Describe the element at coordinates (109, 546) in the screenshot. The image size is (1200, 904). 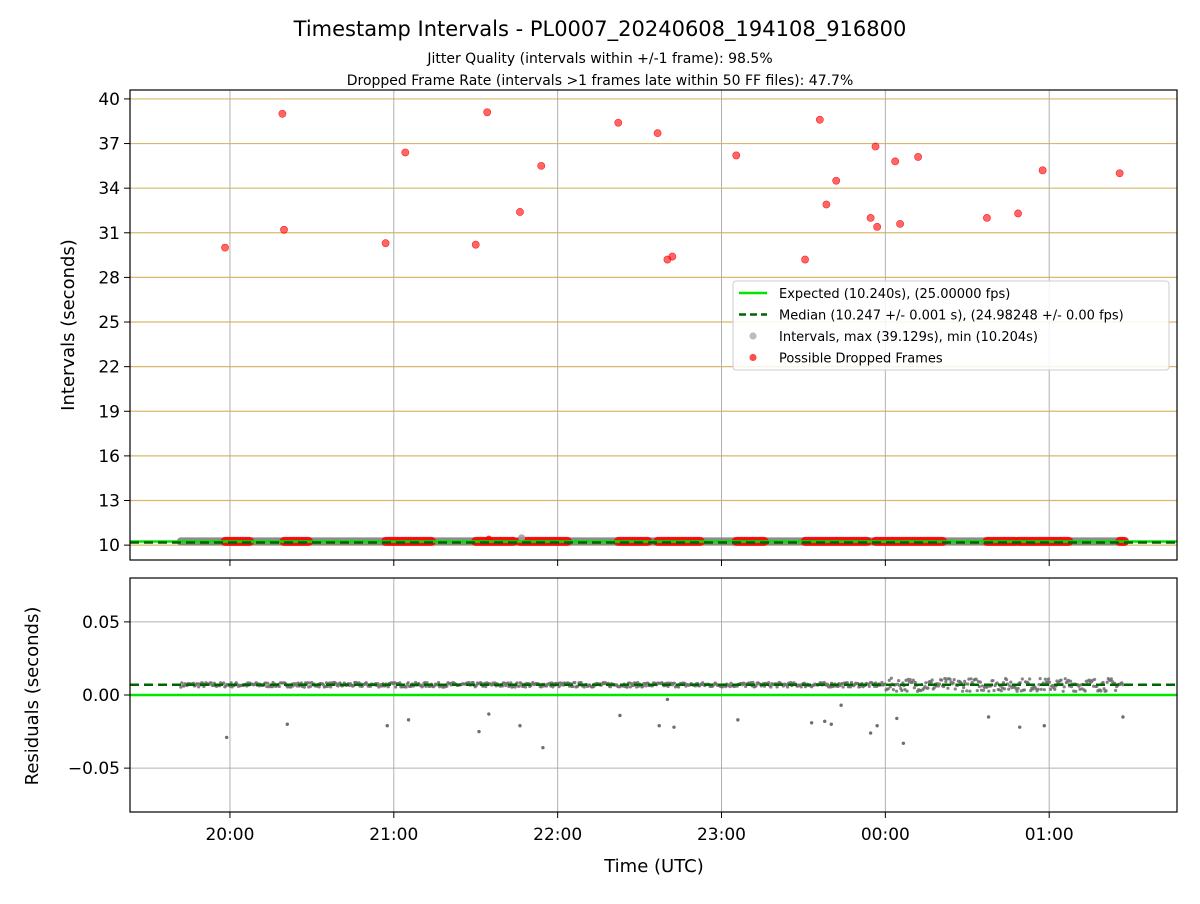
I see `top-y-tick-label: 10` at that location.